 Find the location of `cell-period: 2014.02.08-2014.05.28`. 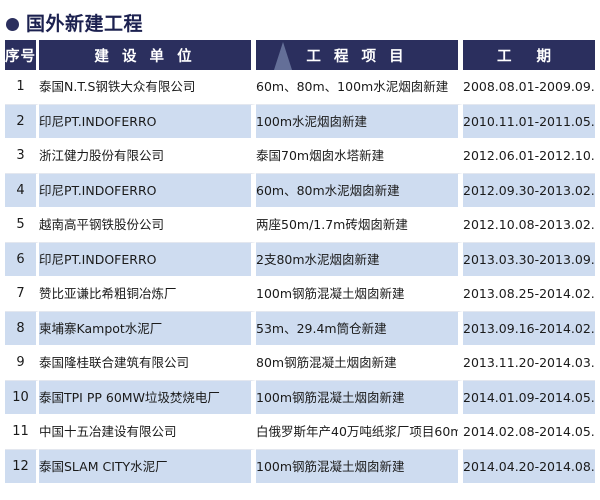

cell-period: 2014.02.08-2014.05.28 is located at coordinates (529, 432).